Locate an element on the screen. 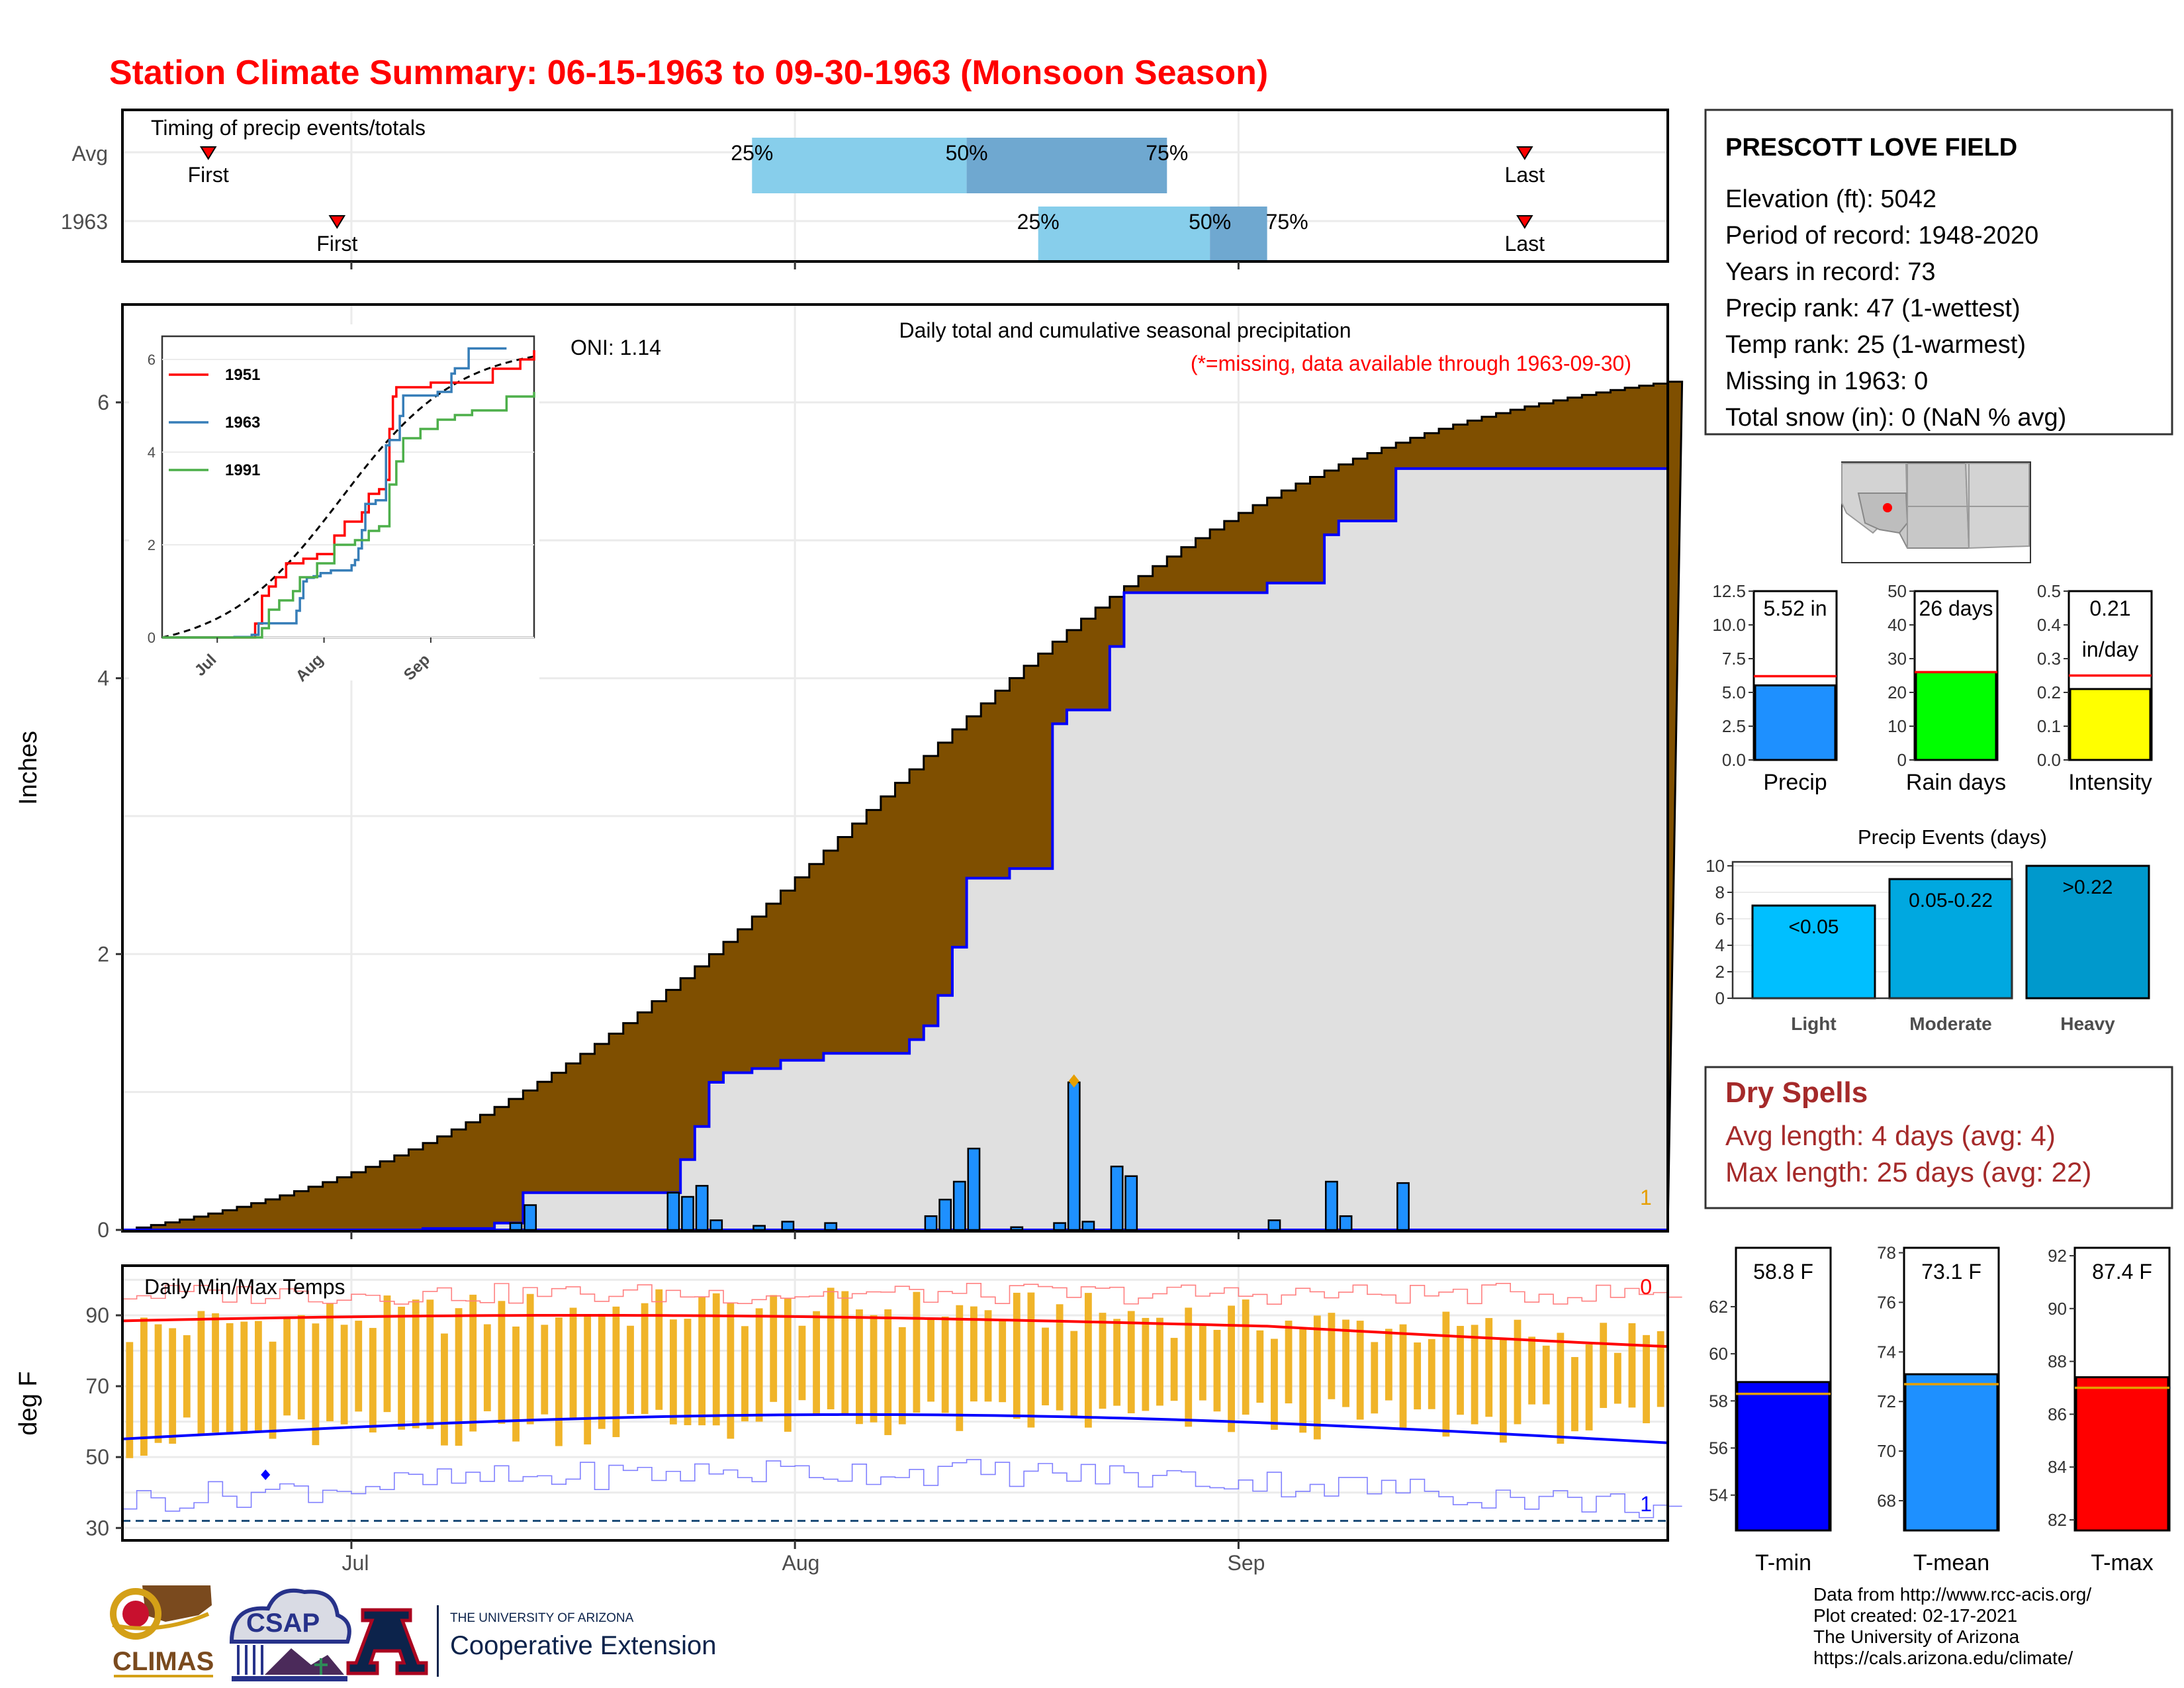 The height and width of the screenshot is (1688, 2184). temp-y-tick-label: 30 is located at coordinates (97, 1528).